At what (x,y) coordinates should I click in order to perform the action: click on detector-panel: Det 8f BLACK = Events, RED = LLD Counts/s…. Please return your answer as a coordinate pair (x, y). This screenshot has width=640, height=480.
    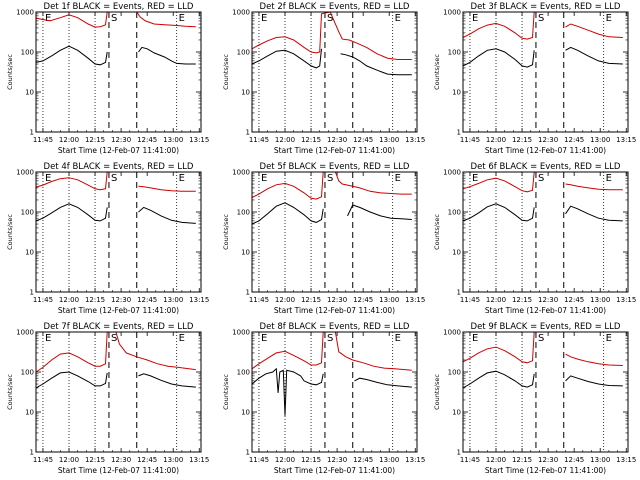
    Looking at the image, I should click on (323, 398).